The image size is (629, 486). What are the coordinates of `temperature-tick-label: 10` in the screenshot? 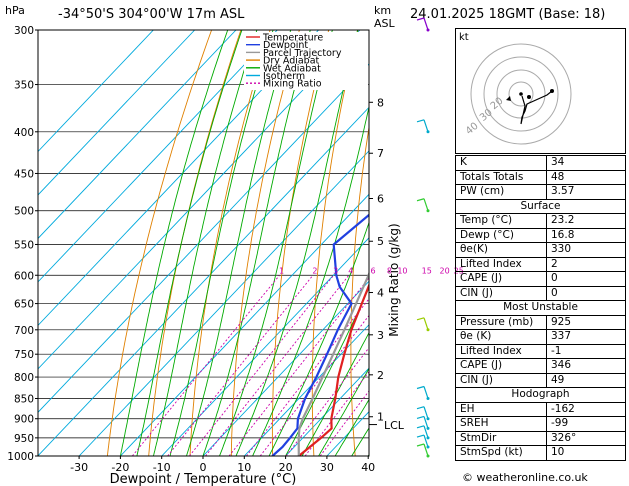 It's located at (244, 467).